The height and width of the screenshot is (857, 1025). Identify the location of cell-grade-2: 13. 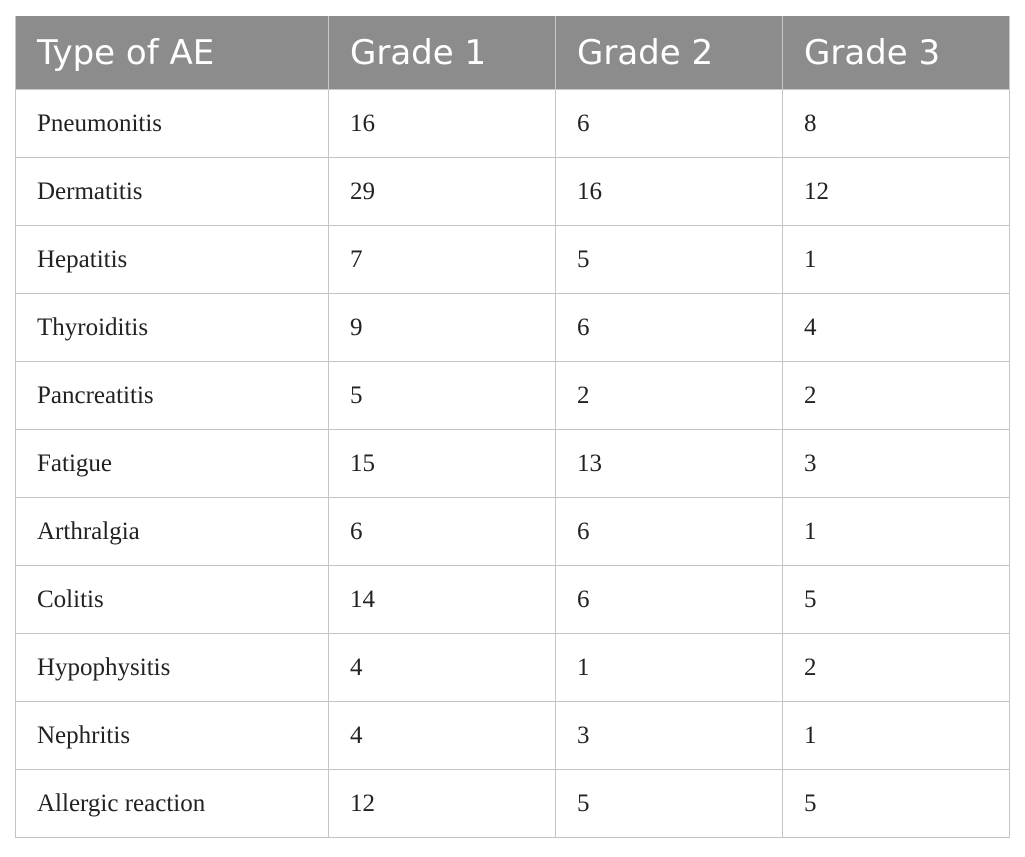
(669, 463).